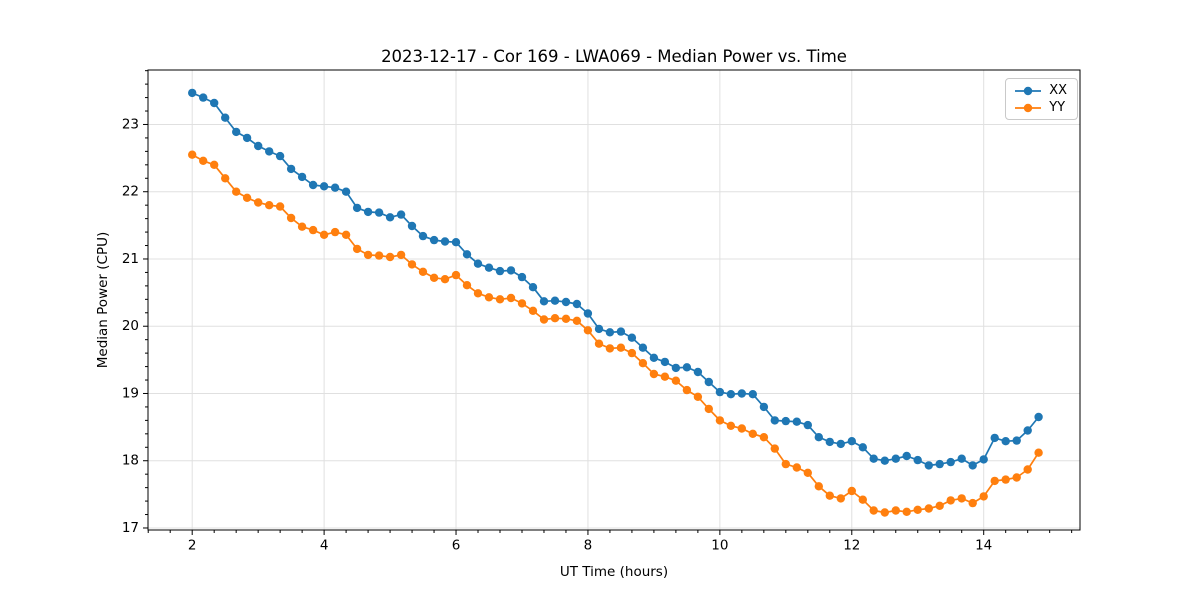  I want to click on legend-label-yy: YY, so click(1057, 107).